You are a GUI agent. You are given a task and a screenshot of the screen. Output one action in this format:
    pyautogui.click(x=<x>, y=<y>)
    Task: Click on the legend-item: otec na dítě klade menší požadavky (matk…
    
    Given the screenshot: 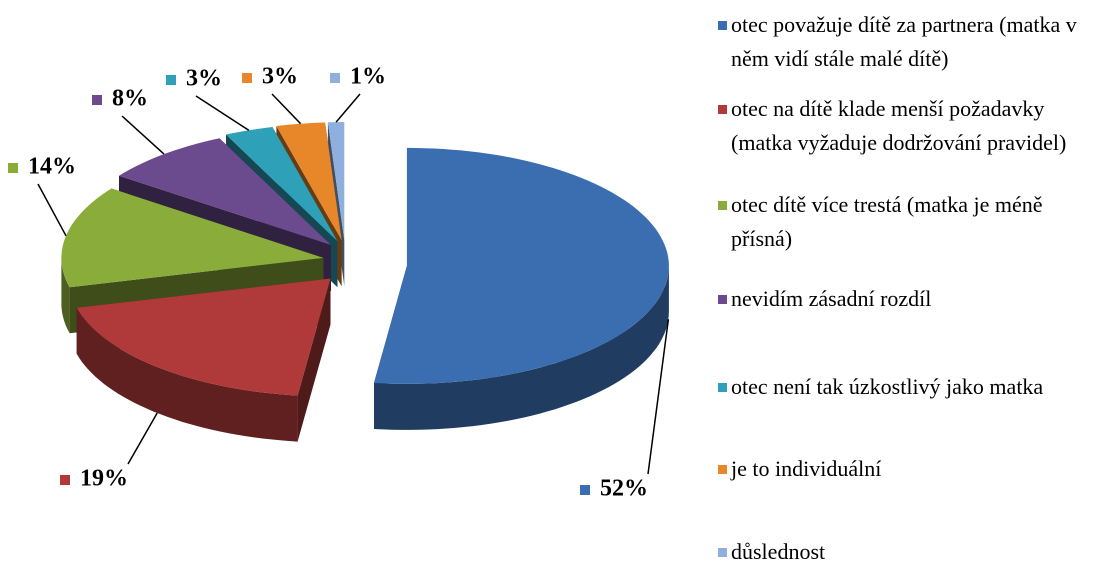 What is the action you would take?
    pyautogui.click(x=908, y=126)
    